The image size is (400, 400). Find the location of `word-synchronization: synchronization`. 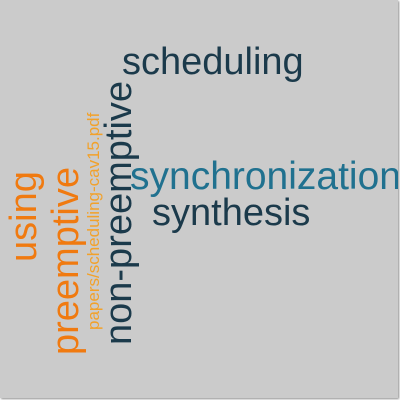

word-synchronization: synchronization is located at coordinates (264, 176).